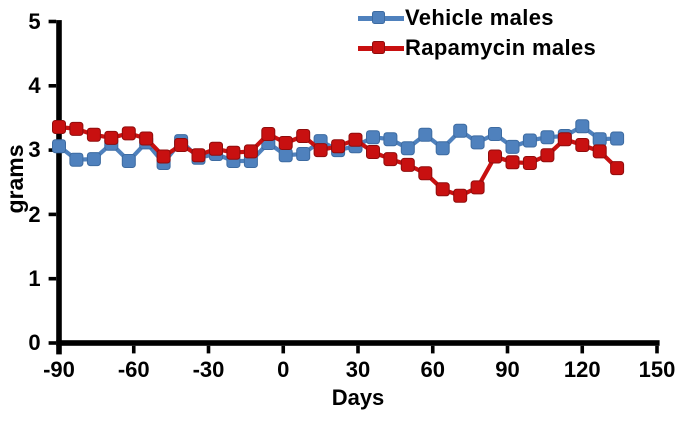  What do you see at coordinates (34, 343) in the screenshot?
I see `y-tick-label-0: 0` at bounding box center [34, 343].